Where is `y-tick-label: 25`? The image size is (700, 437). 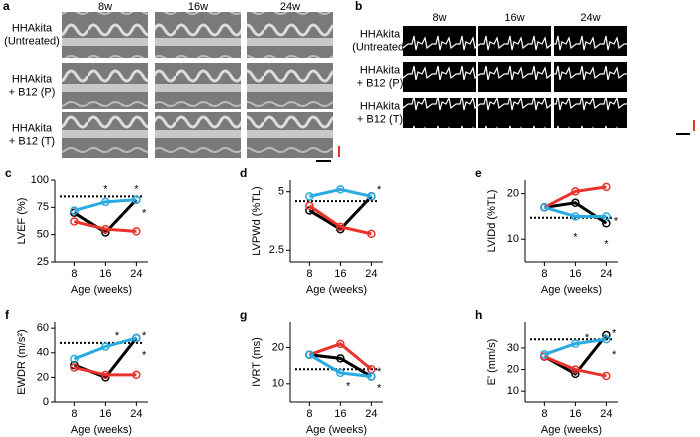
y-tick-label: 25 is located at coordinates (43, 262).